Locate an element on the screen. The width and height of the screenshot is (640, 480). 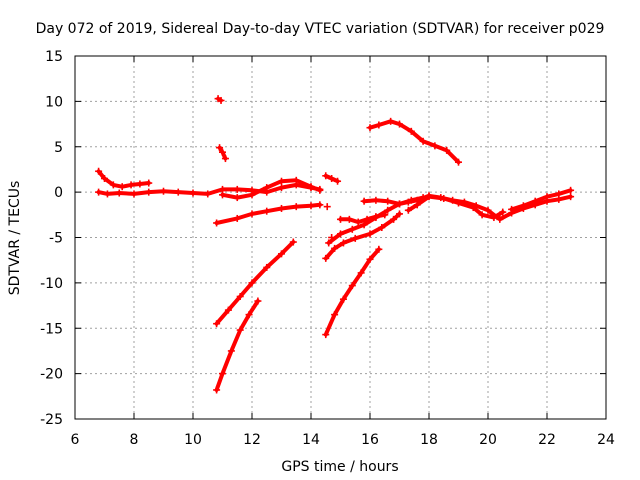
x-tick-label: 18 is located at coordinates (429, 440).